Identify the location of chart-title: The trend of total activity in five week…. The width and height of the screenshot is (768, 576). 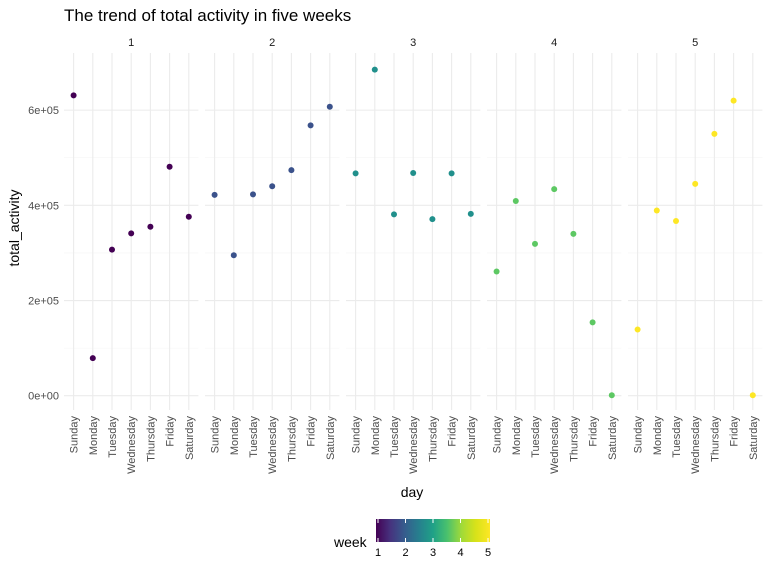
(207, 15).